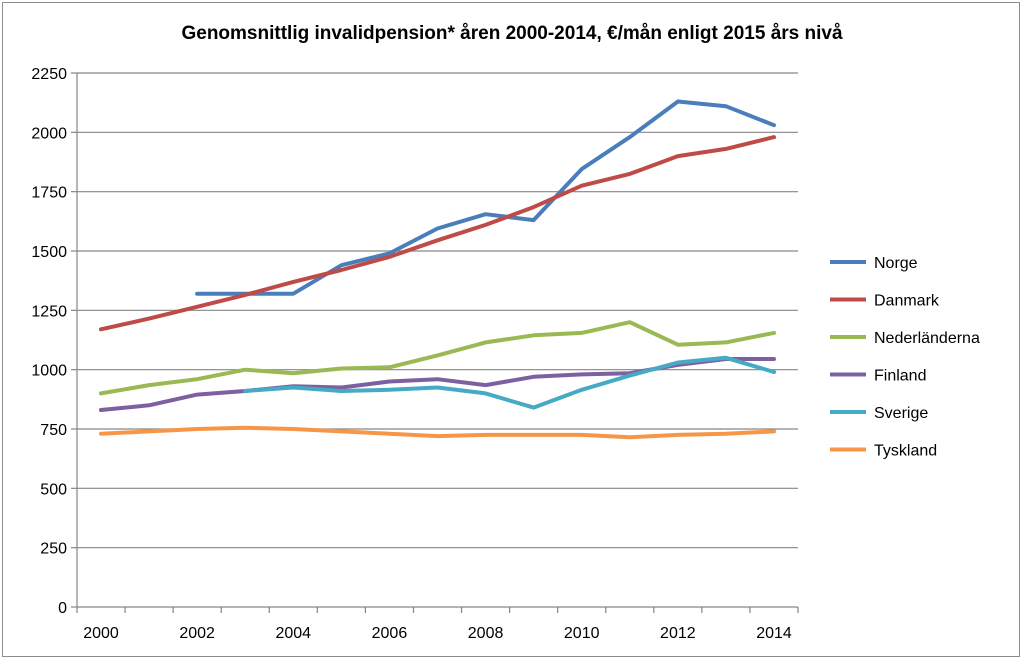  I want to click on y-tick-label: 2250, so click(49, 74).